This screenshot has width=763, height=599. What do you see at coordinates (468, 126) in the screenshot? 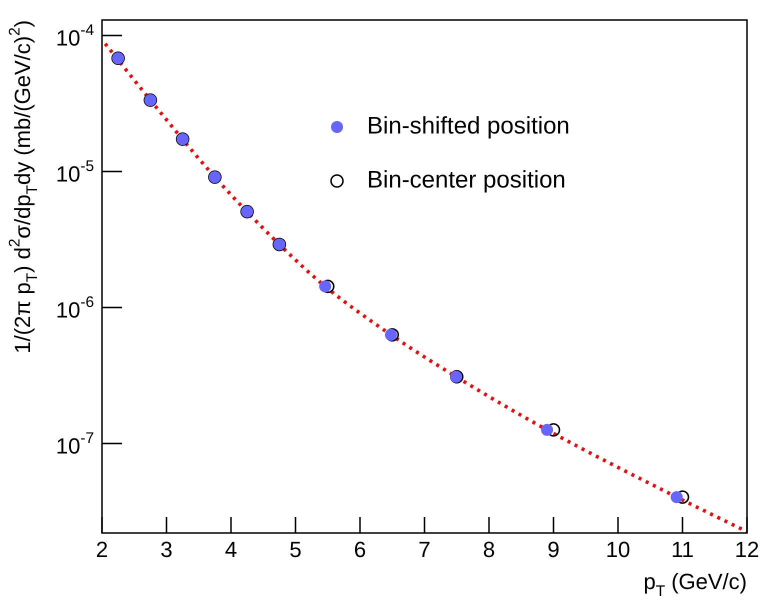
I see `legend-label: Bin-shifted position` at bounding box center [468, 126].